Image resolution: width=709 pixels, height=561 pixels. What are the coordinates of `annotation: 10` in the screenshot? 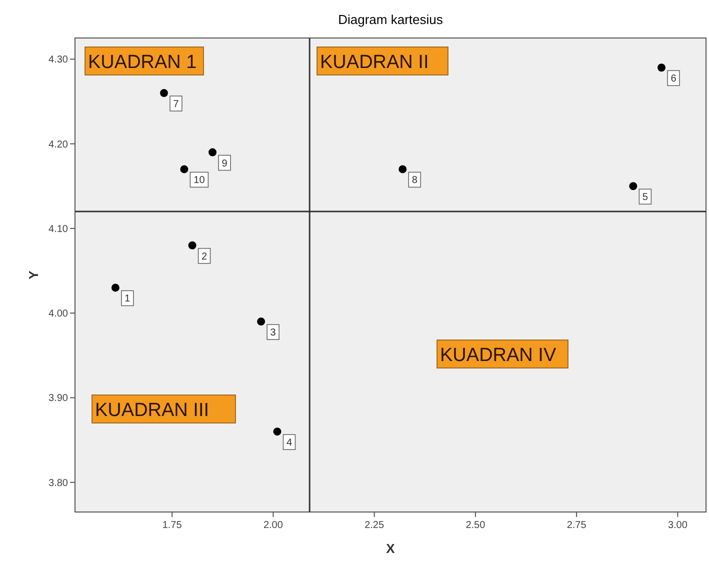 It's located at (200, 180).